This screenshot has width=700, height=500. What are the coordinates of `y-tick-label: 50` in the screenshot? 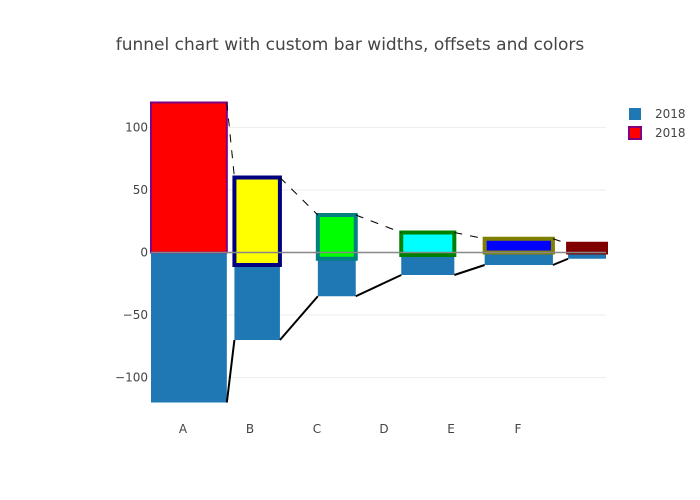 It's located at (140, 190).